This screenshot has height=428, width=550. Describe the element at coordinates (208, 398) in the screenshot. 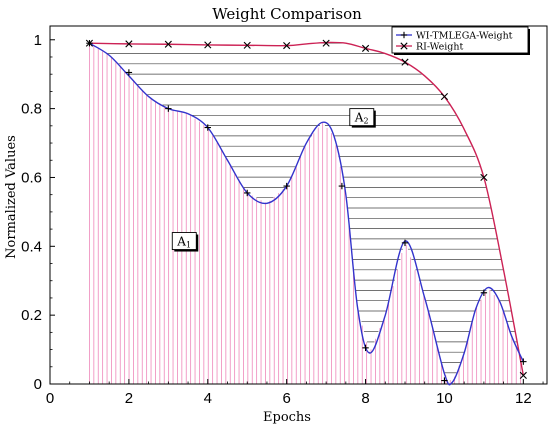

I see `x-tick-label: 4` at that location.